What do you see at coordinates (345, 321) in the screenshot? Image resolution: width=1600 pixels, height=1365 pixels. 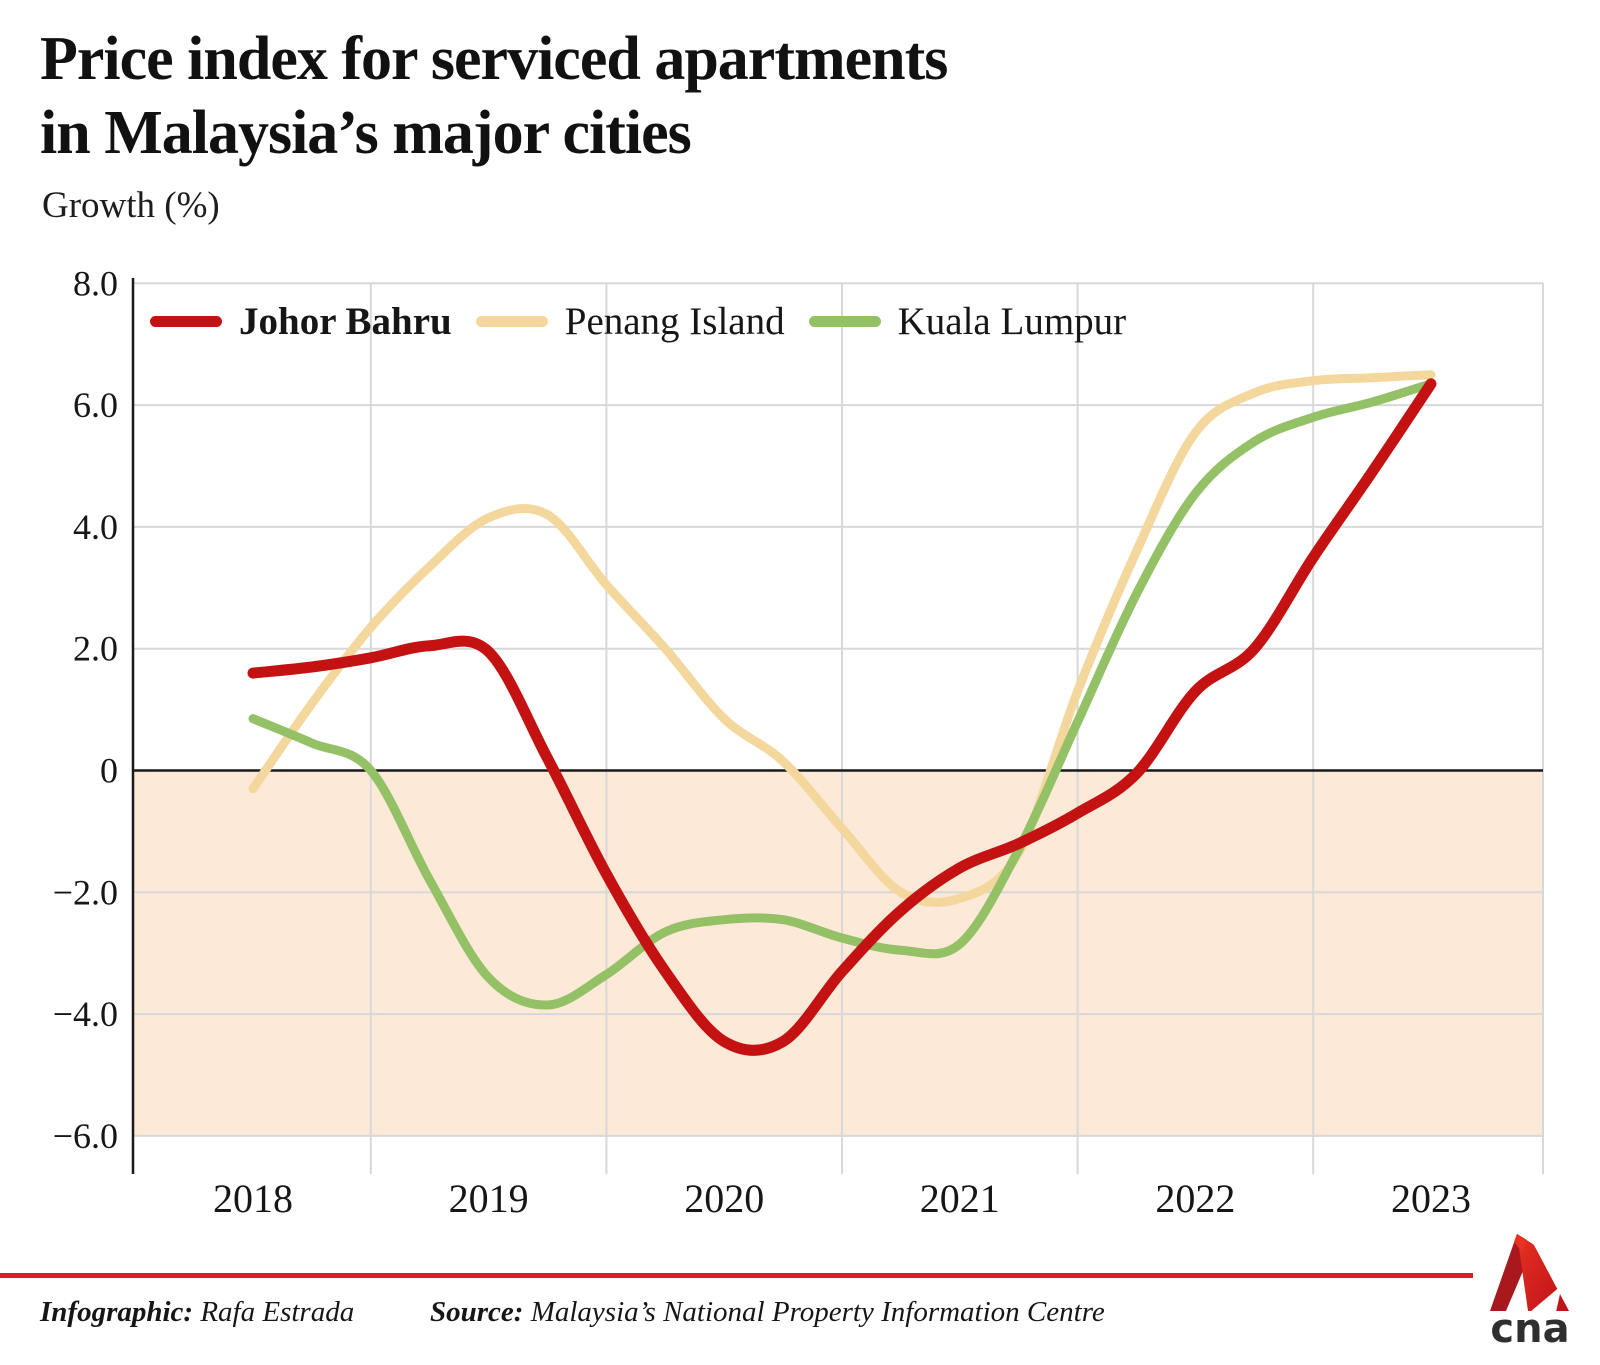 I see `legend-label-johor-bahru: Johor Bahru` at bounding box center [345, 321].